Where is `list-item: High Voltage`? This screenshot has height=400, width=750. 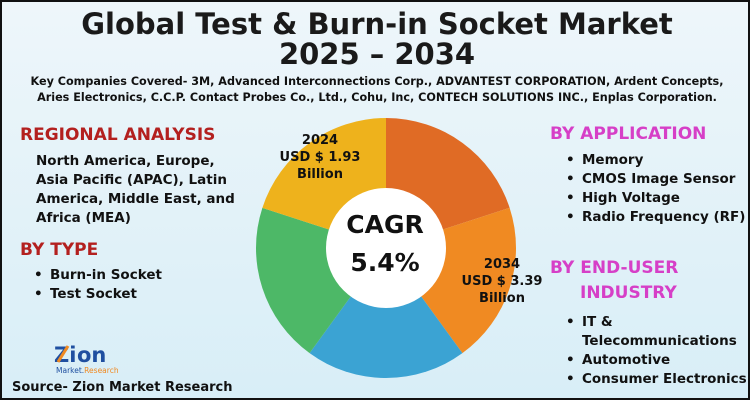
list-item: High Voltage is located at coordinates (654, 198).